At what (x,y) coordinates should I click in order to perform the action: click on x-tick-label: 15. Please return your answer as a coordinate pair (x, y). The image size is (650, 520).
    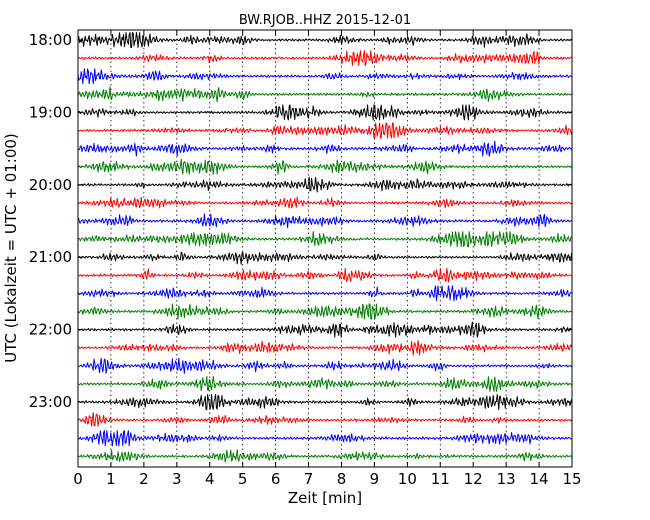
    Looking at the image, I should click on (571, 479).